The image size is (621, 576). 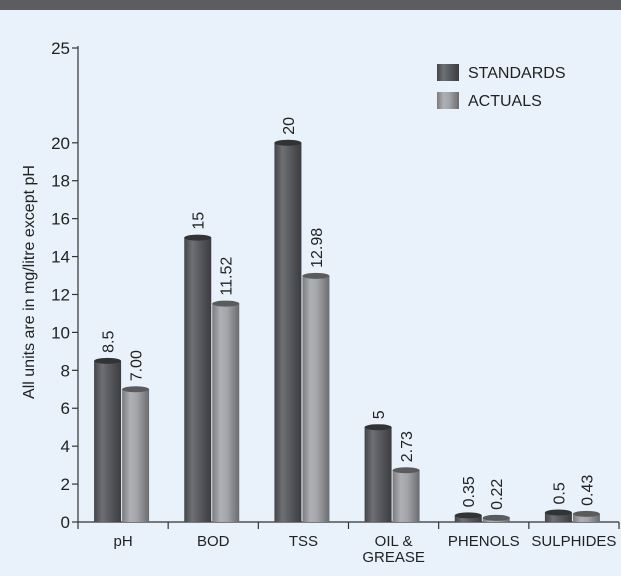 What do you see at coordinates (497, 494) in the screenshot?
I see `value-label: 0.22` at bounding box center [497, 494].